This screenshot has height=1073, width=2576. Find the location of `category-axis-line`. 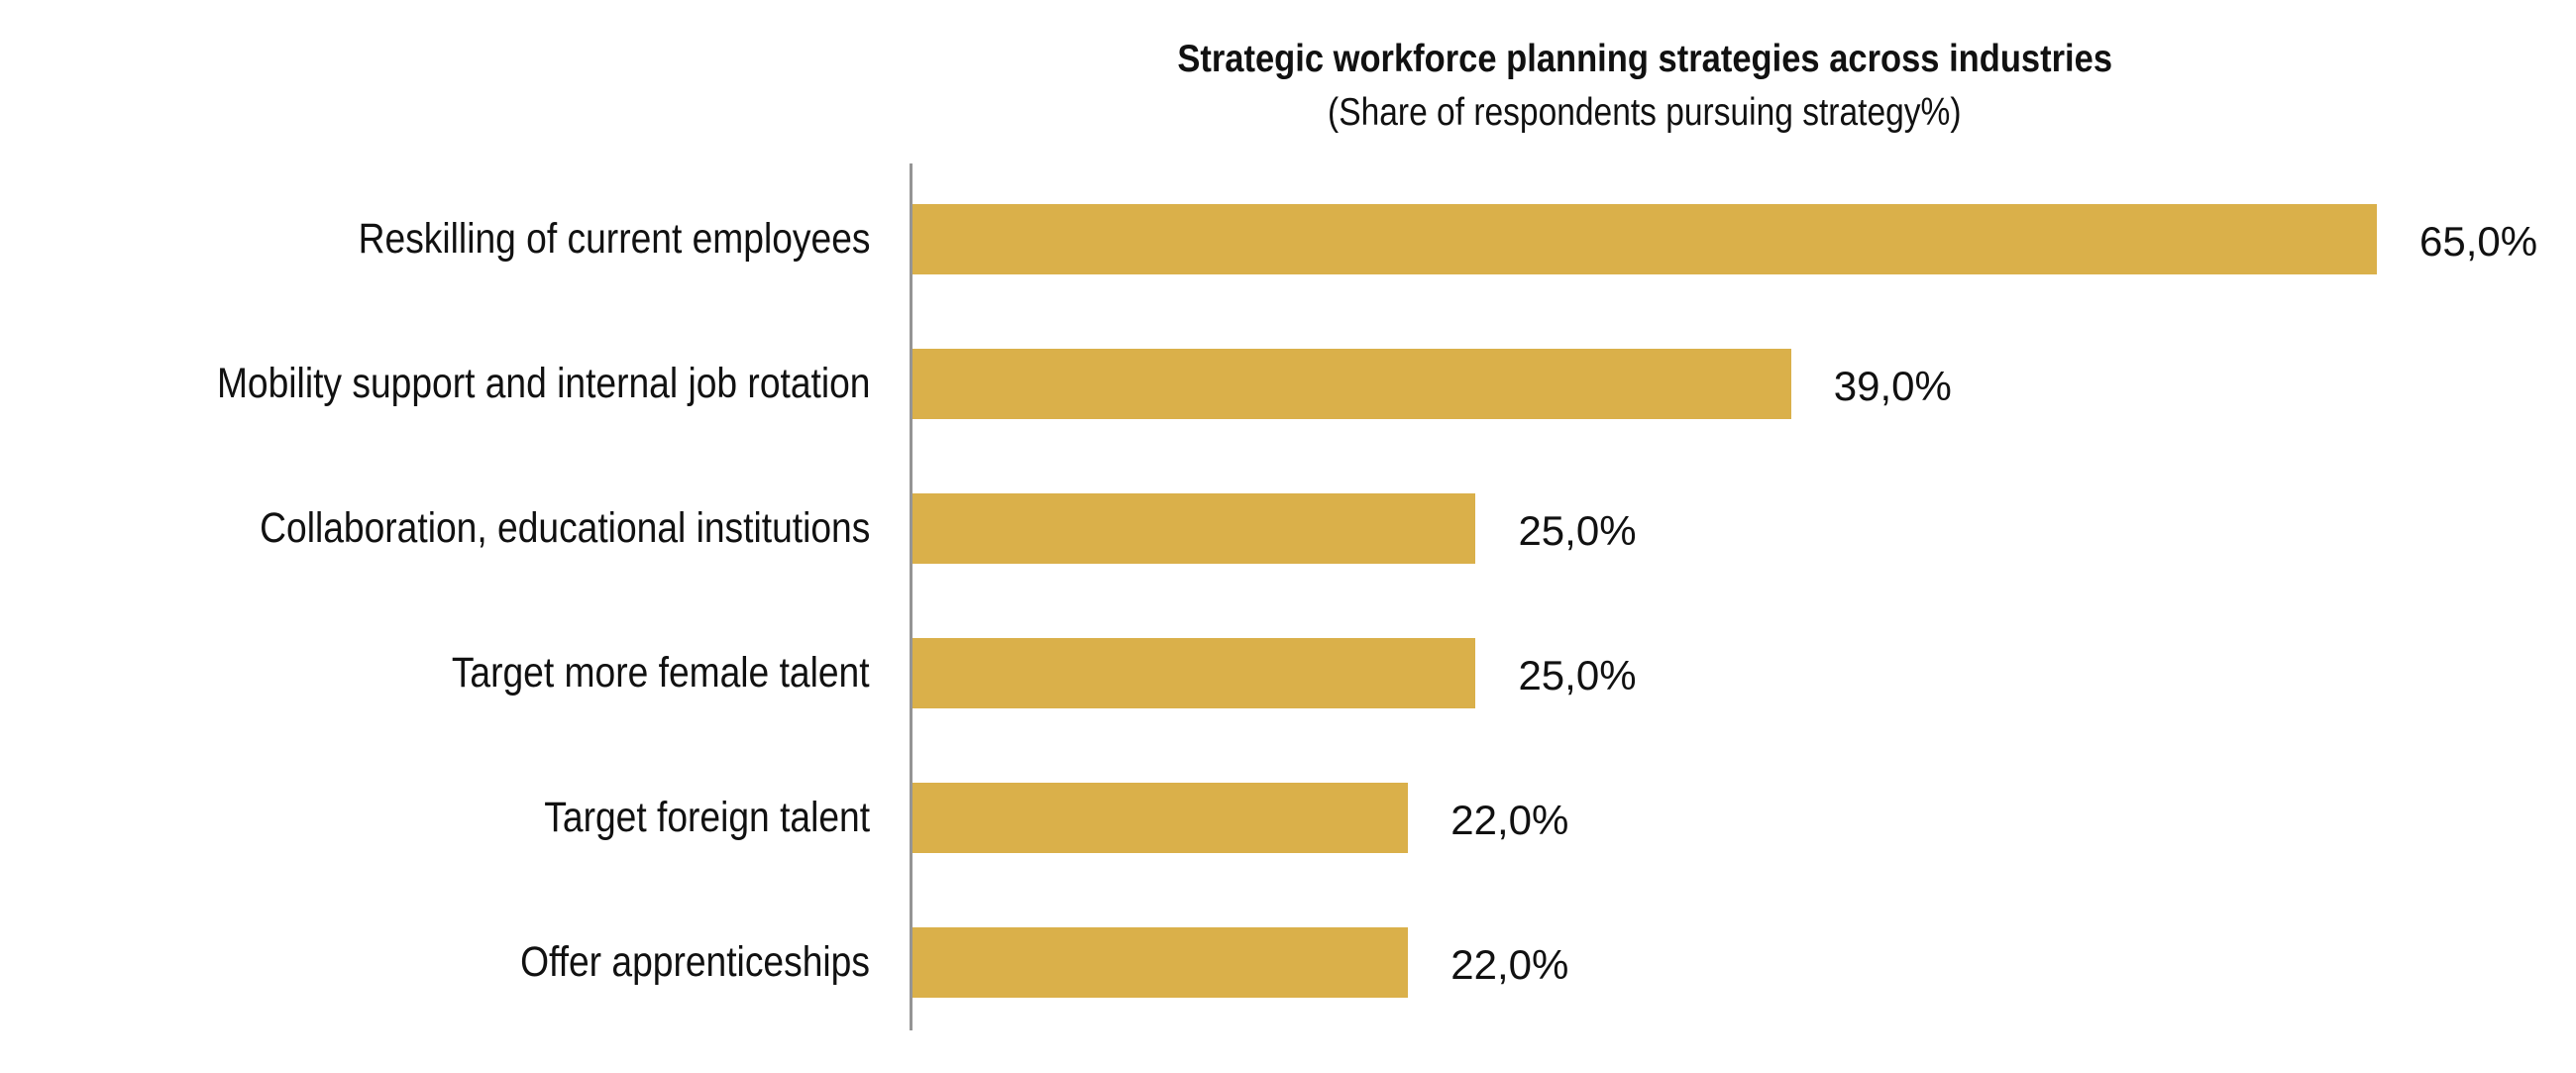

category-axis-line is located at coordinates (911, 597).